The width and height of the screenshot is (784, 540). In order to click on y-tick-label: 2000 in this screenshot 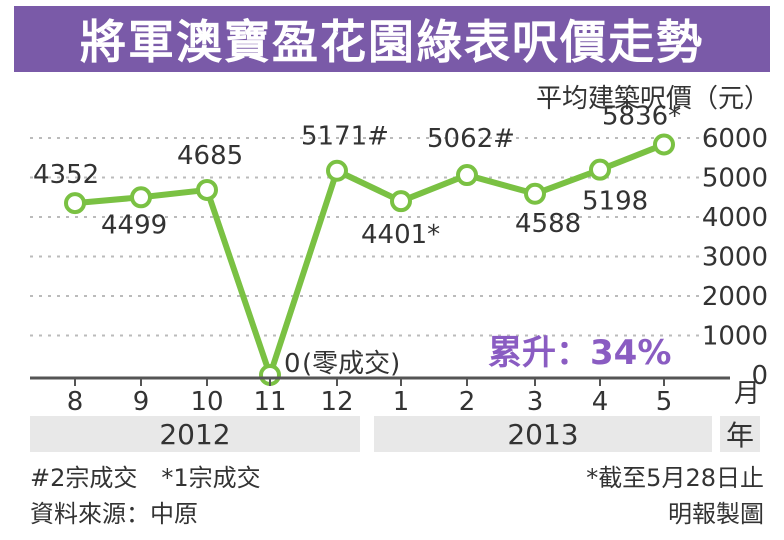, I will do `click(735, 297)`.